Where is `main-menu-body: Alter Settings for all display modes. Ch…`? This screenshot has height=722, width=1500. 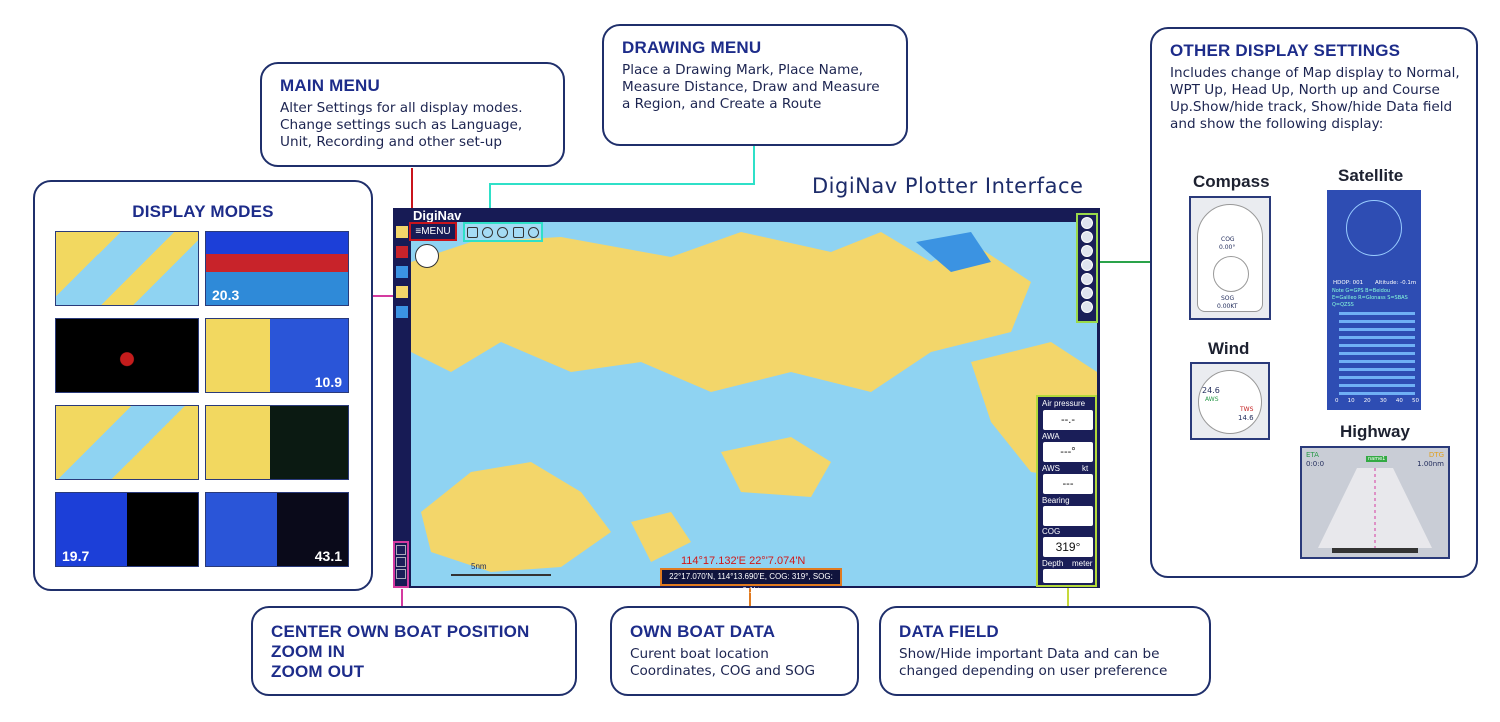
main-menu-body: Alter Settings for all display modes. Ch… is located at coordinates (401, 125).